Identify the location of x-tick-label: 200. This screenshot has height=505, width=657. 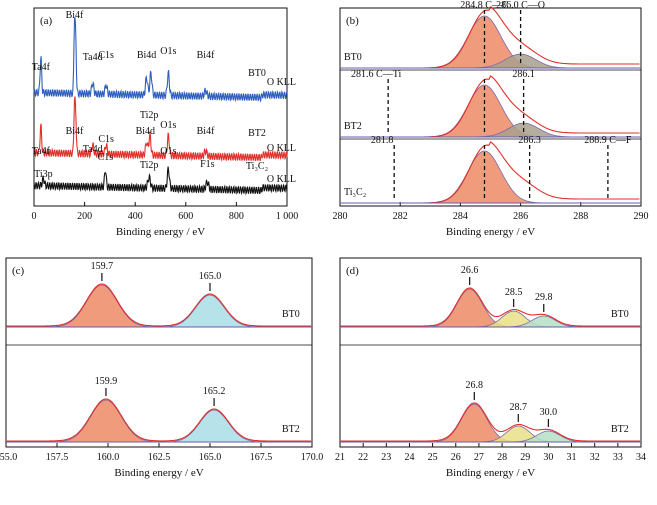
(84, 216).